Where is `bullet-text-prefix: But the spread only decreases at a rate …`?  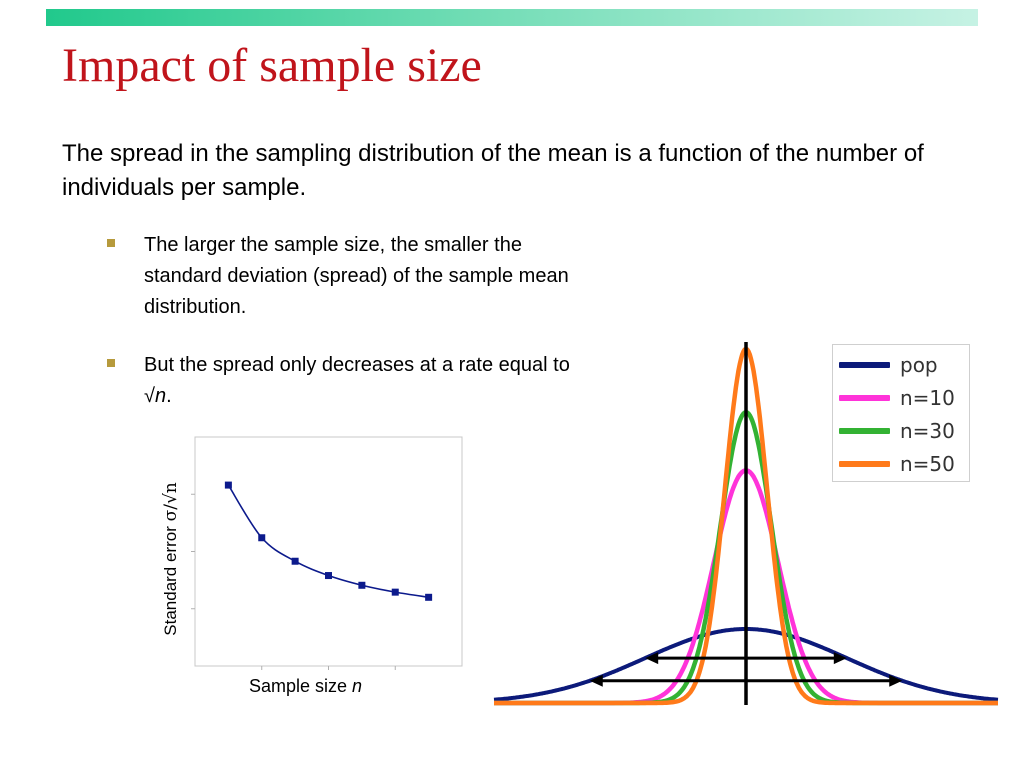
bullet-text-prefix: But the spread only decreases at a rate … is located at coordinates (357, 380).